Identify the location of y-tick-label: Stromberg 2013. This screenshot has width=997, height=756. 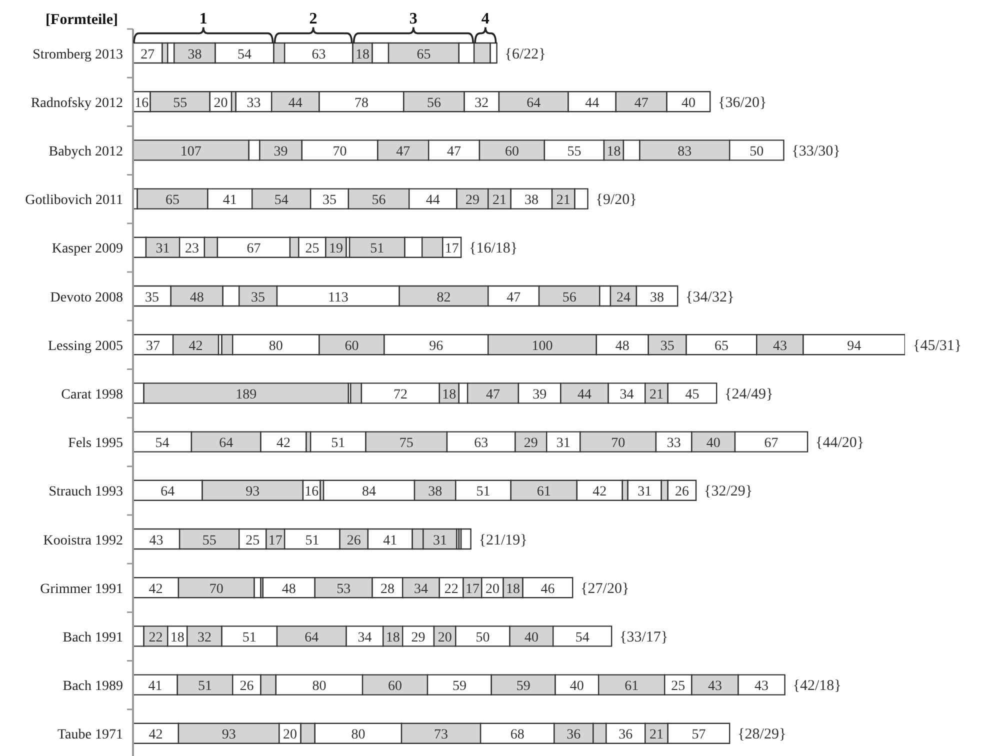
(77, 54).